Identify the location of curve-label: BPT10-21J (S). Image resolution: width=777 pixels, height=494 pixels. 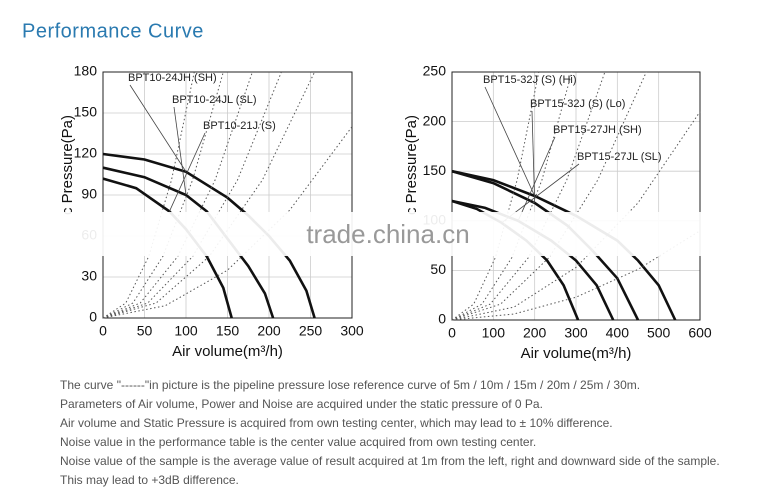
(239, 126).